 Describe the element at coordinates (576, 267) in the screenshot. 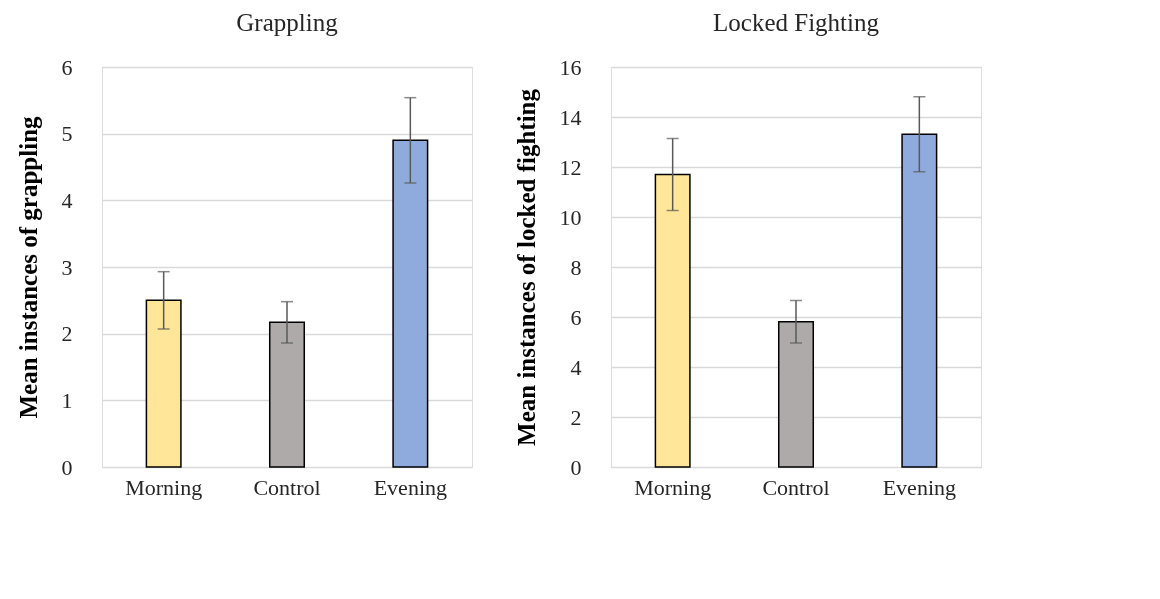

I see `y-tick-label: 8` at that location.